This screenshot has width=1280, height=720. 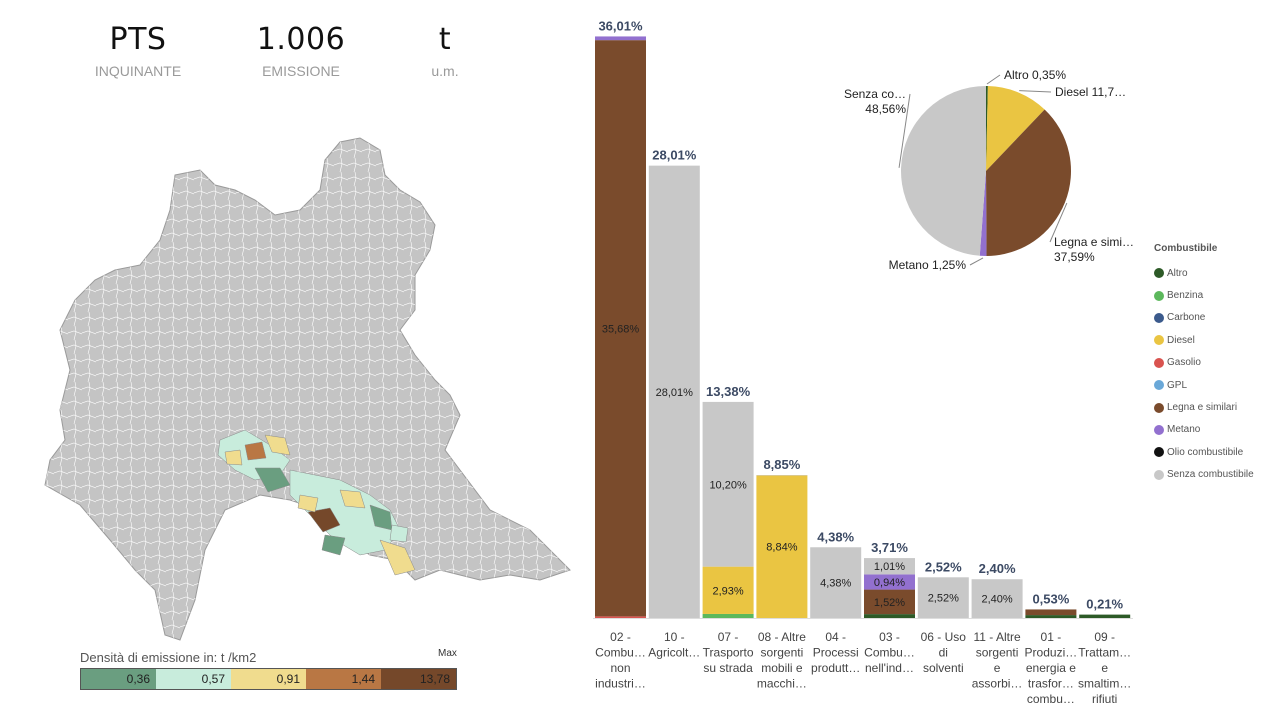 What do you see at coordinates (445, 39) in the screenshot?
I see `unit-value: t` at bounding box center [445, 39].